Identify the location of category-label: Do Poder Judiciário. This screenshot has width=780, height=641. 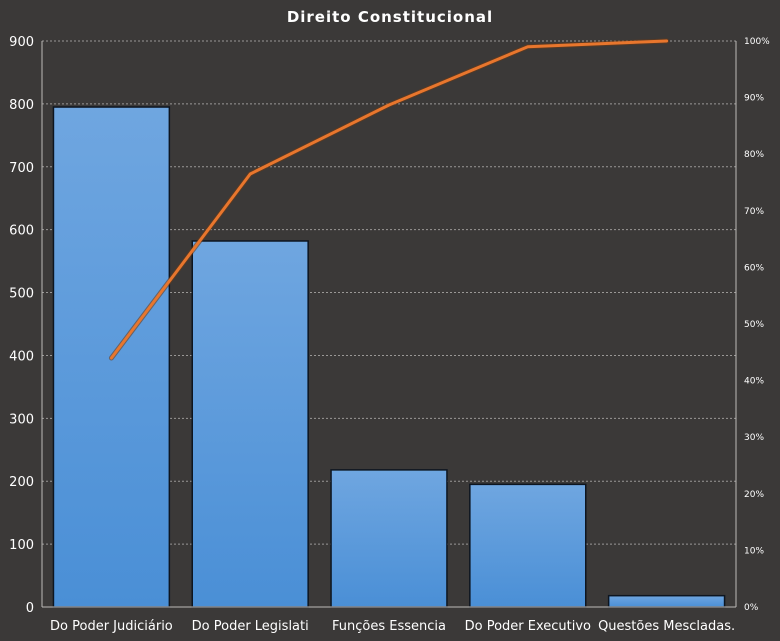
(111, 626).